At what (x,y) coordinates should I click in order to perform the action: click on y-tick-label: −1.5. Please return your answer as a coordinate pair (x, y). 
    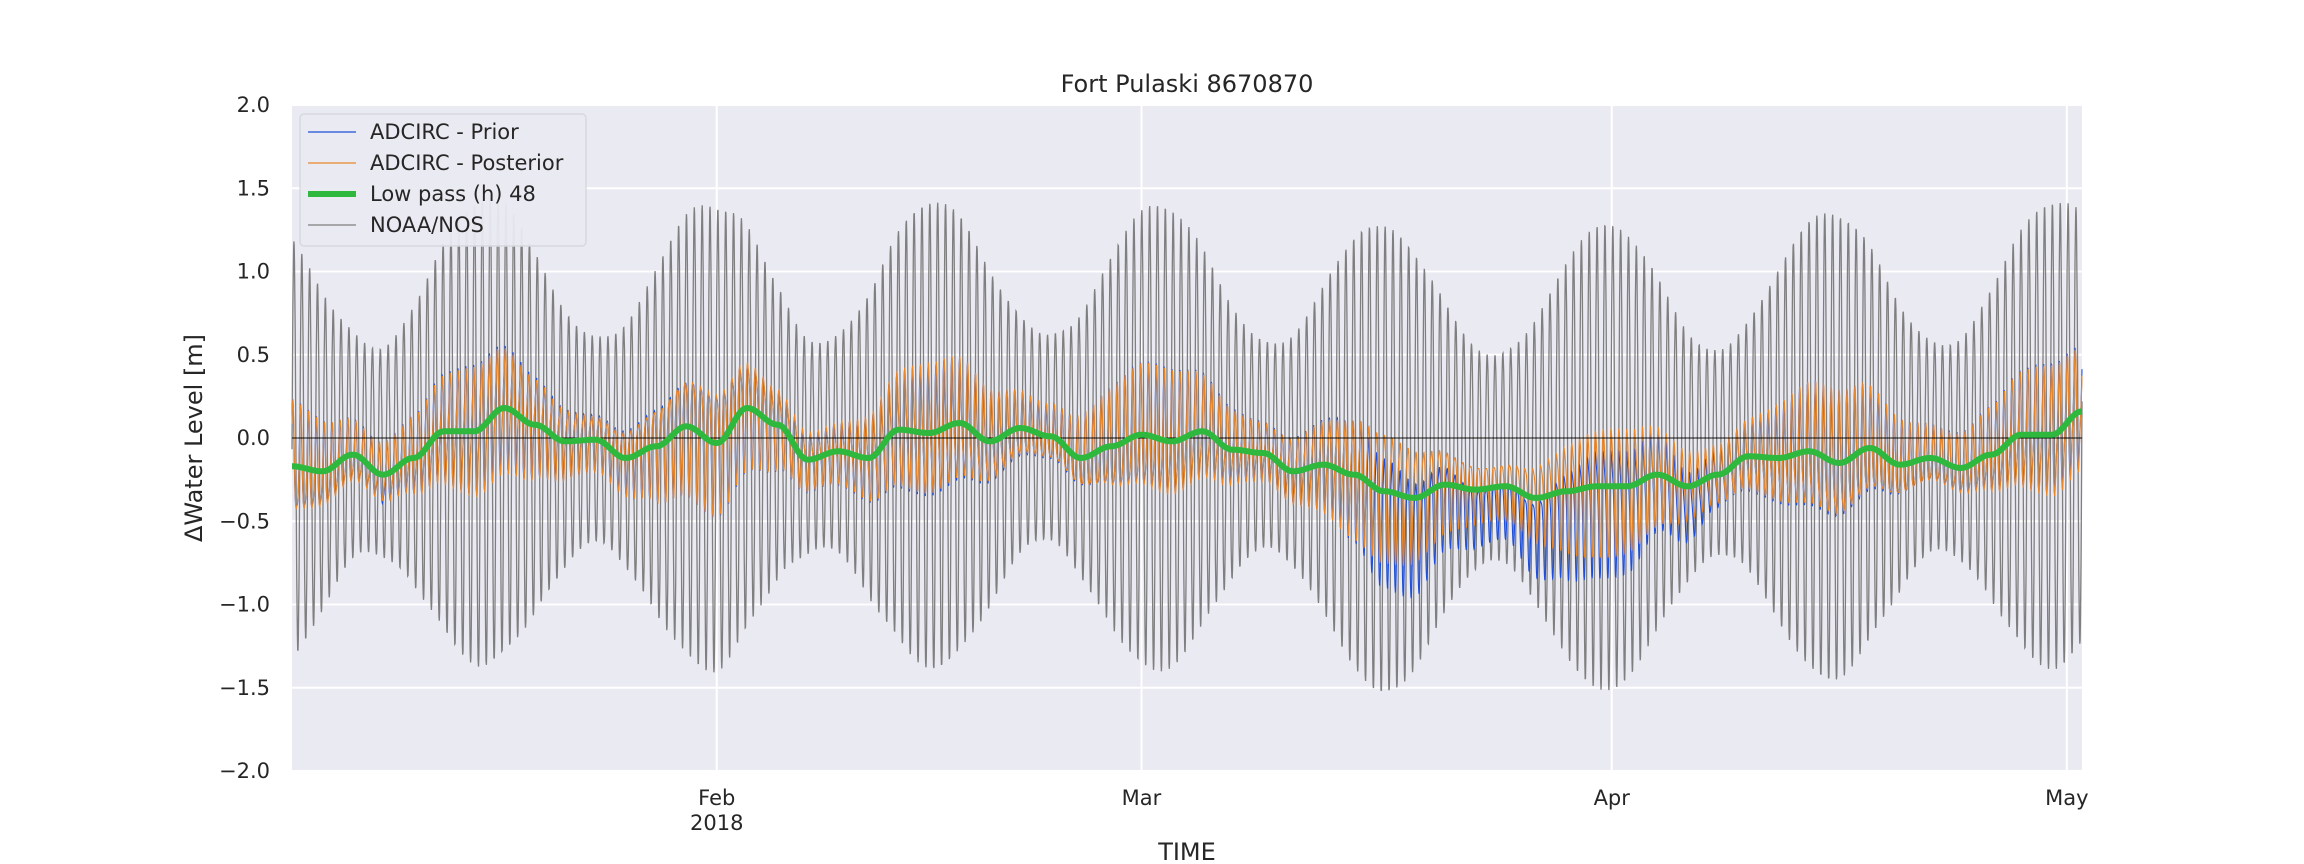
    Looking at the image, I should click on (244, 688).